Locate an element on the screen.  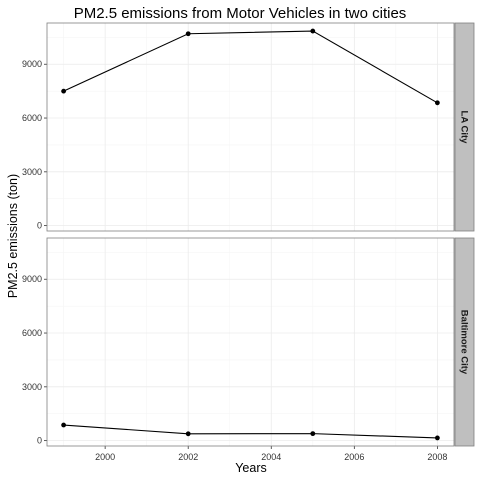
y-axis-title: PM2.5 emissions (ton) is located at coordinates (13, 236).